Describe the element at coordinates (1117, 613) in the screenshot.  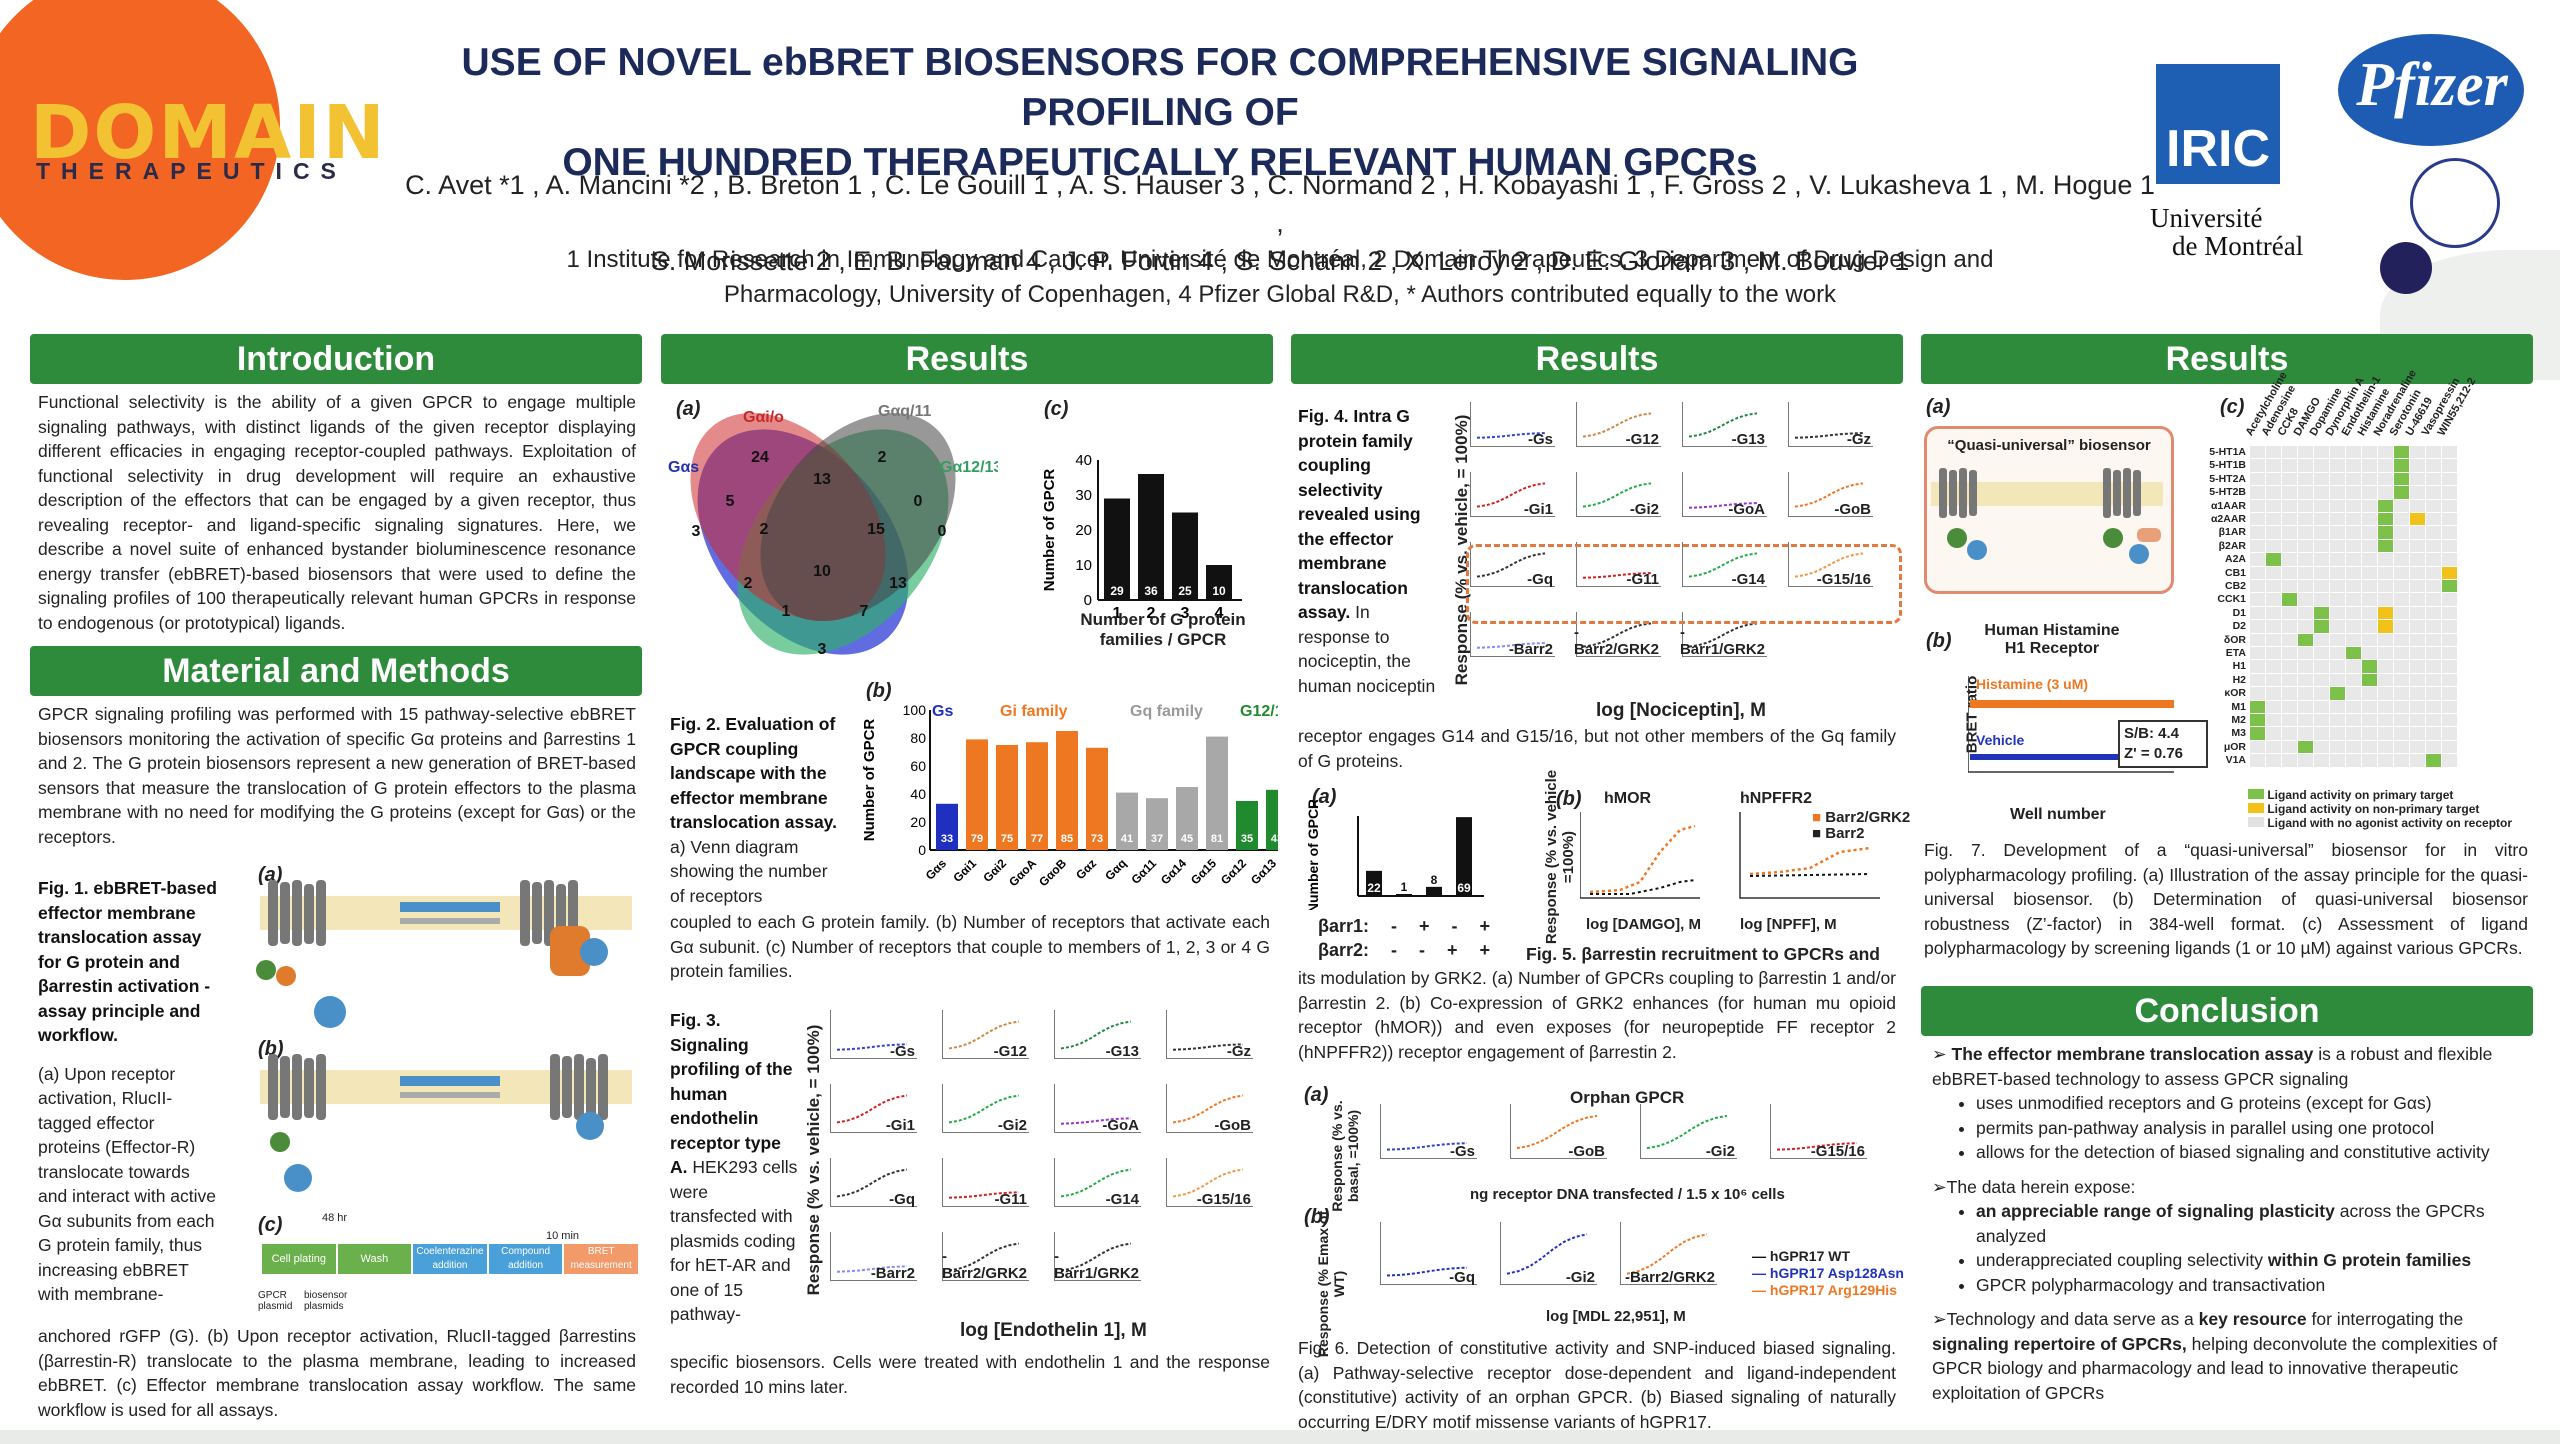
I see `x-tick-label: 1` at that location.